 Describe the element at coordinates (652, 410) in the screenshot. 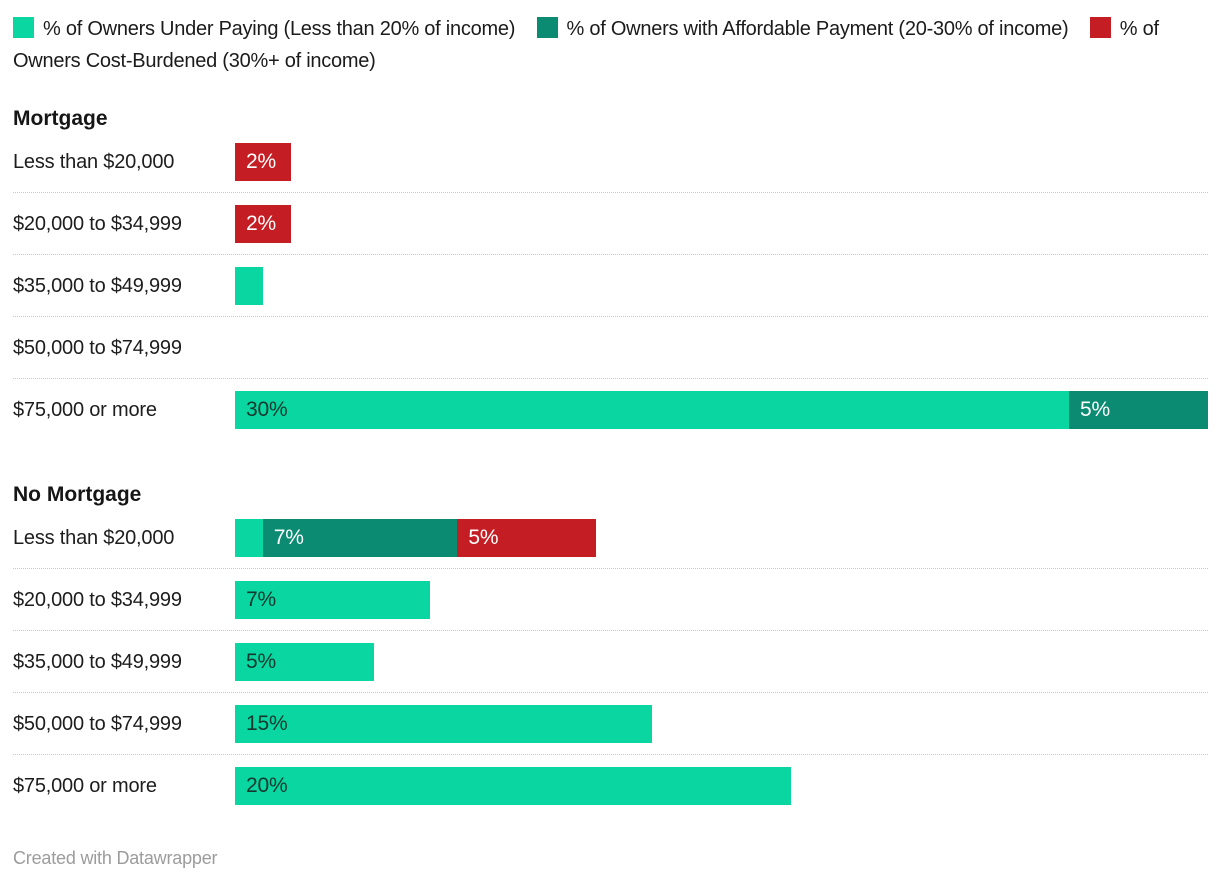

I see `bar-segment-under-paying: 30%` at that location.